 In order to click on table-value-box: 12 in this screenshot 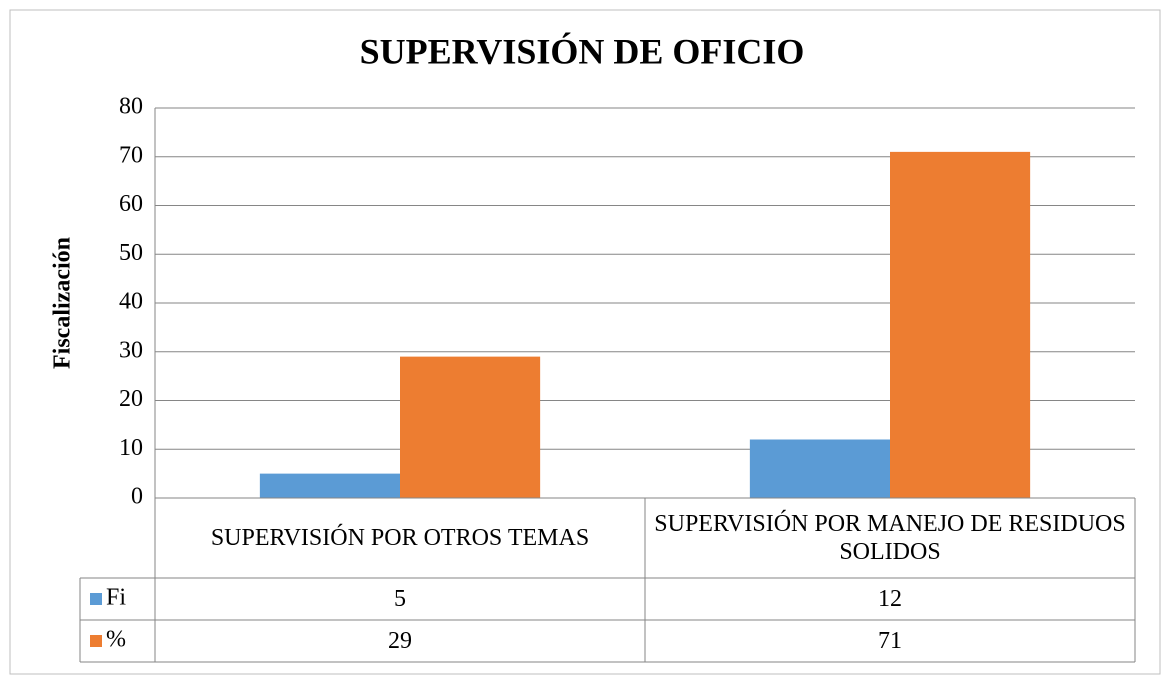, I will do `click(890, 599)`.